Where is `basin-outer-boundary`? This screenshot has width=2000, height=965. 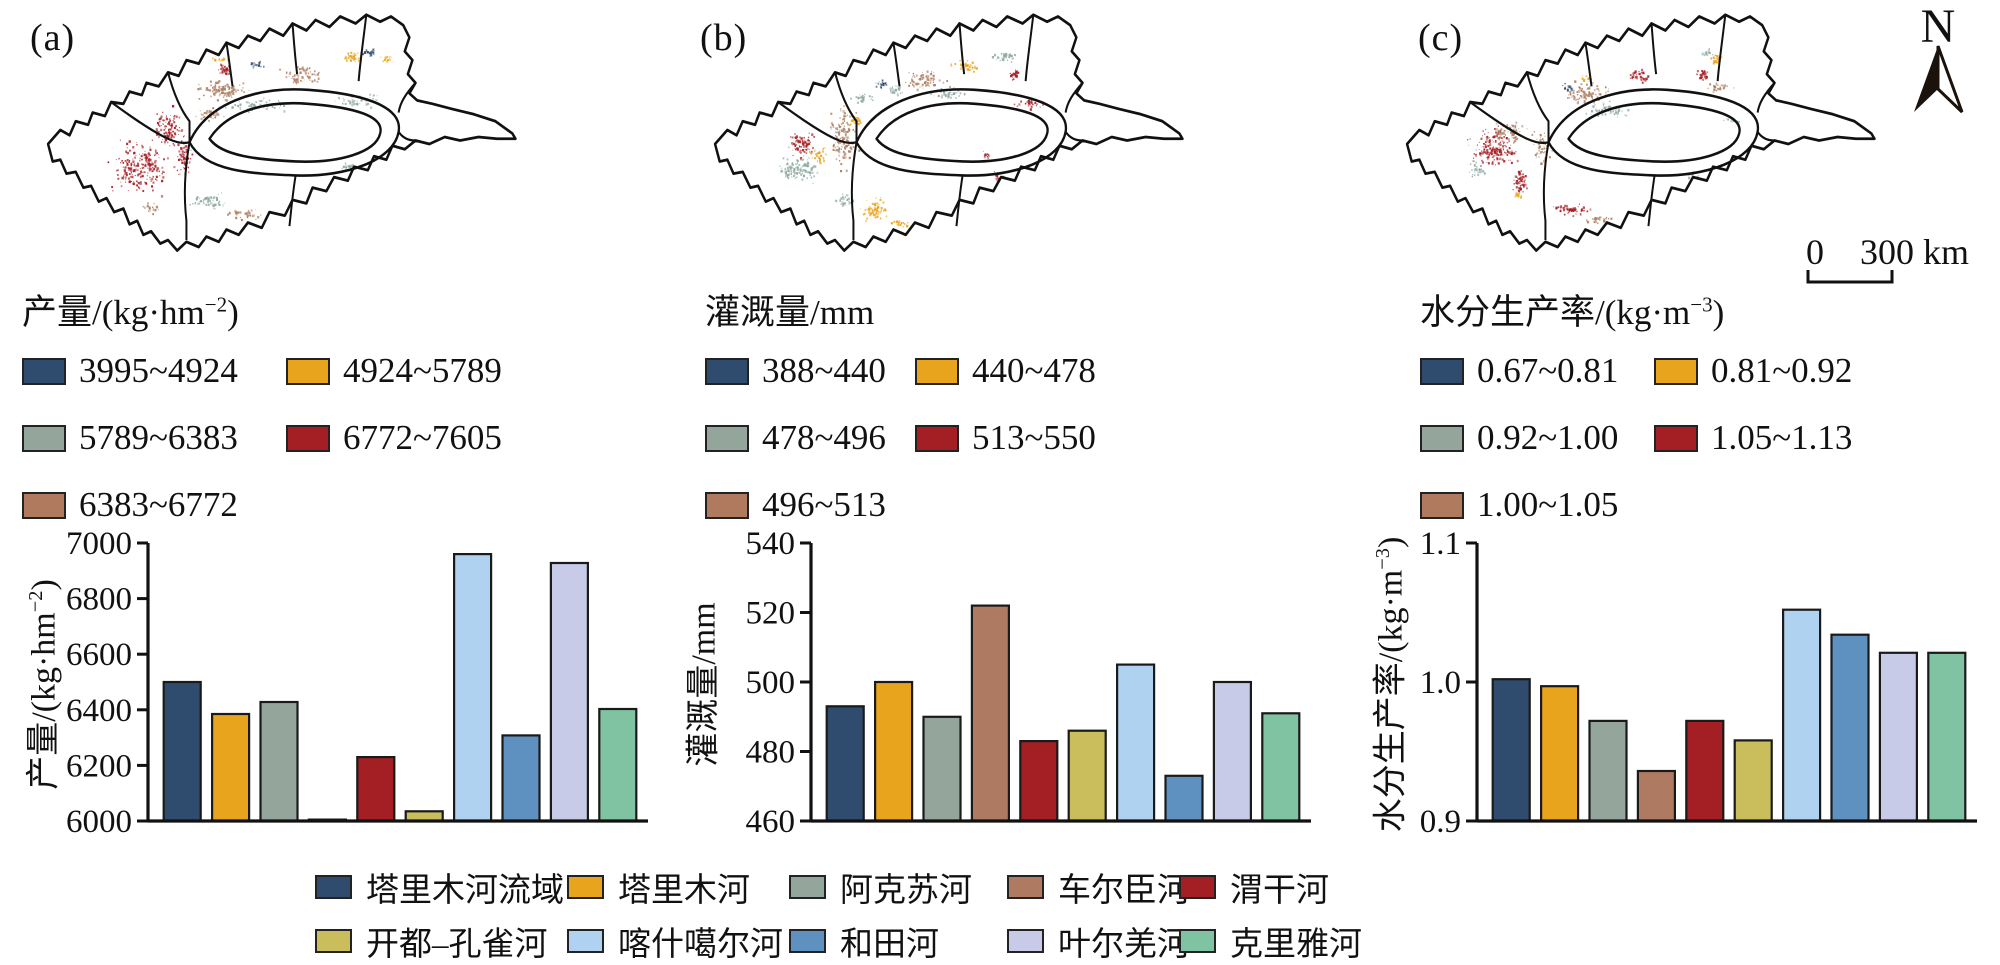 basin-outer-boundary is located at coordinates (281, 132).